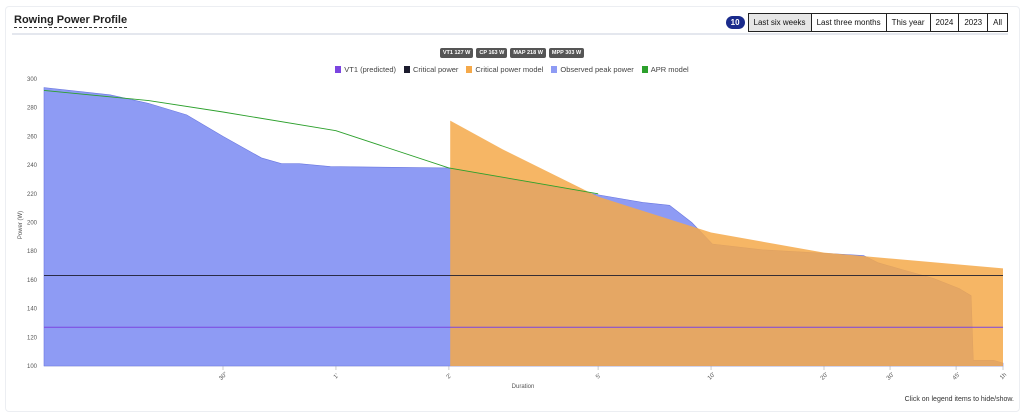 This screenshot has height=412, width=1024. Describe the element at coordinates (997, 22) in the screenshot. I see `range-button: All` at that location.